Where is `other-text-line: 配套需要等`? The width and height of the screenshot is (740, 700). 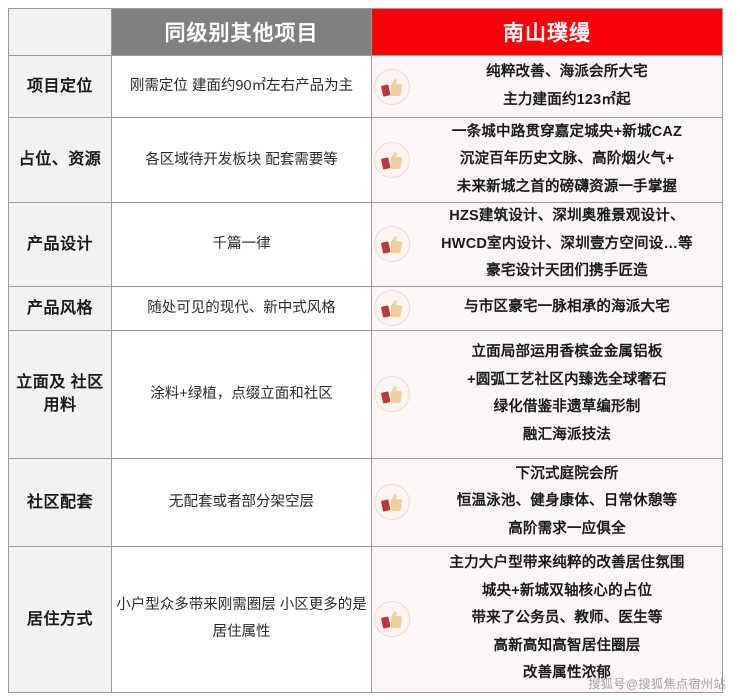 other-text-line: 配套需要等 is located at coordinates (301, 159).